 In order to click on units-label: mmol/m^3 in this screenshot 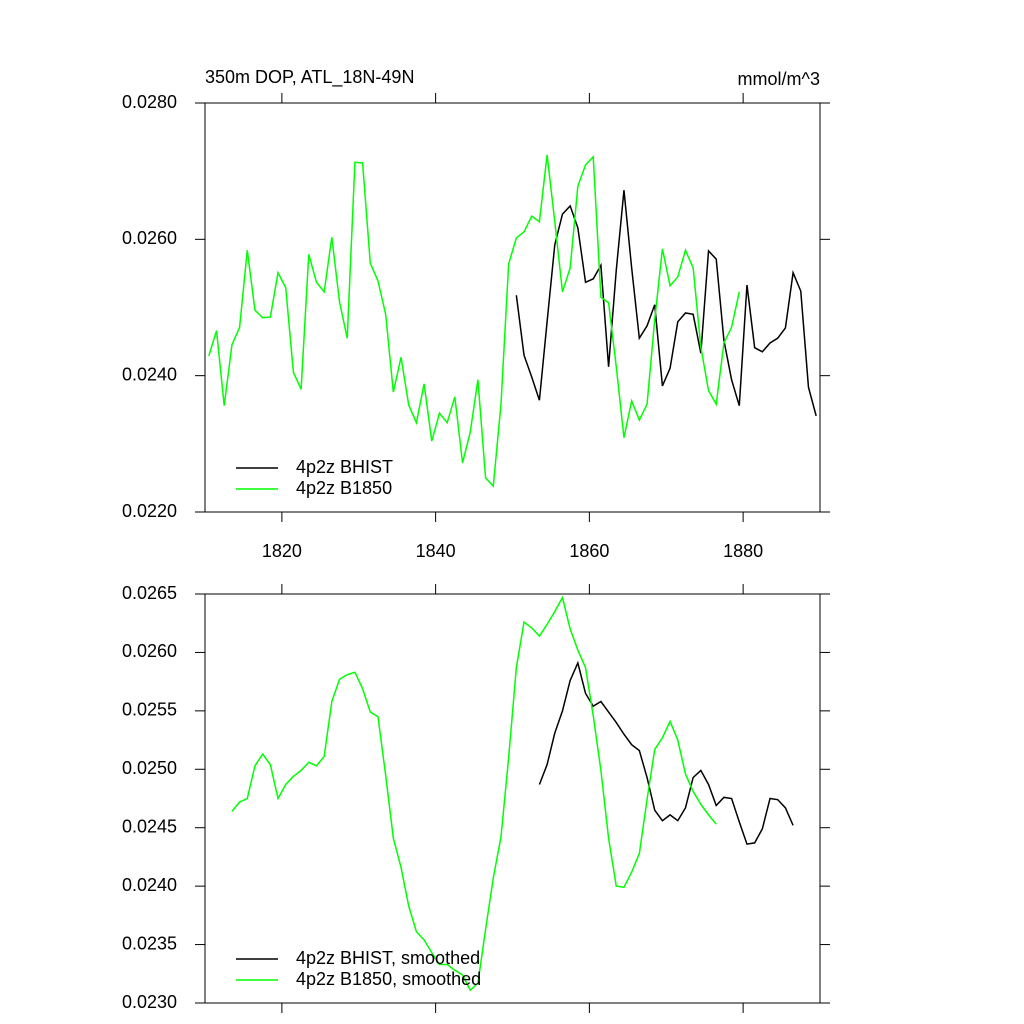, I will do `click(779, 79)`.